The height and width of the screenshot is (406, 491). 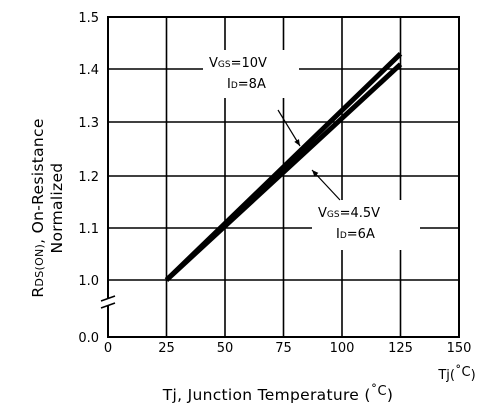 What do you see at coordinates (88, 123) in the screenshot?
I see `y-tick-label: 1.3` at bounding box center [88, 123].